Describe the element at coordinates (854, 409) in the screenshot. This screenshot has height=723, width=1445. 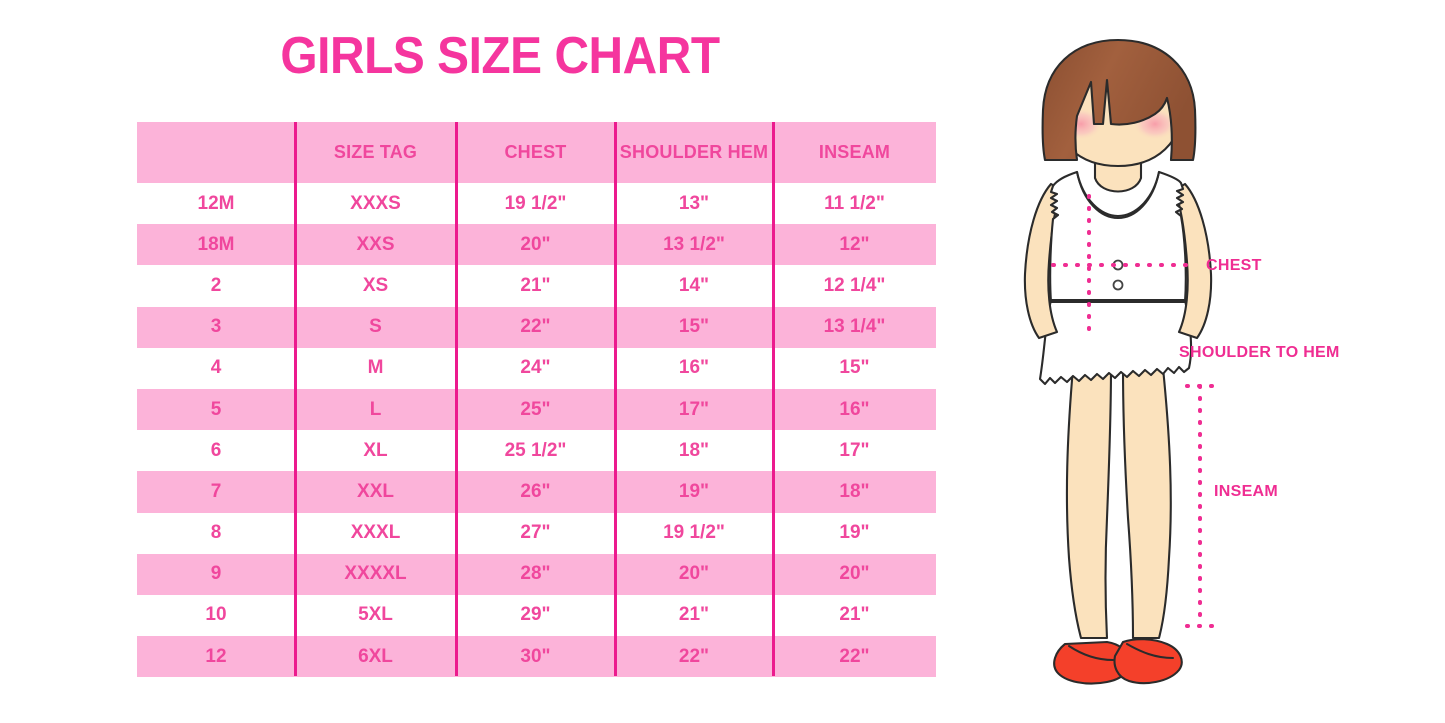
I see `cell-inseam: 16"` at that location.